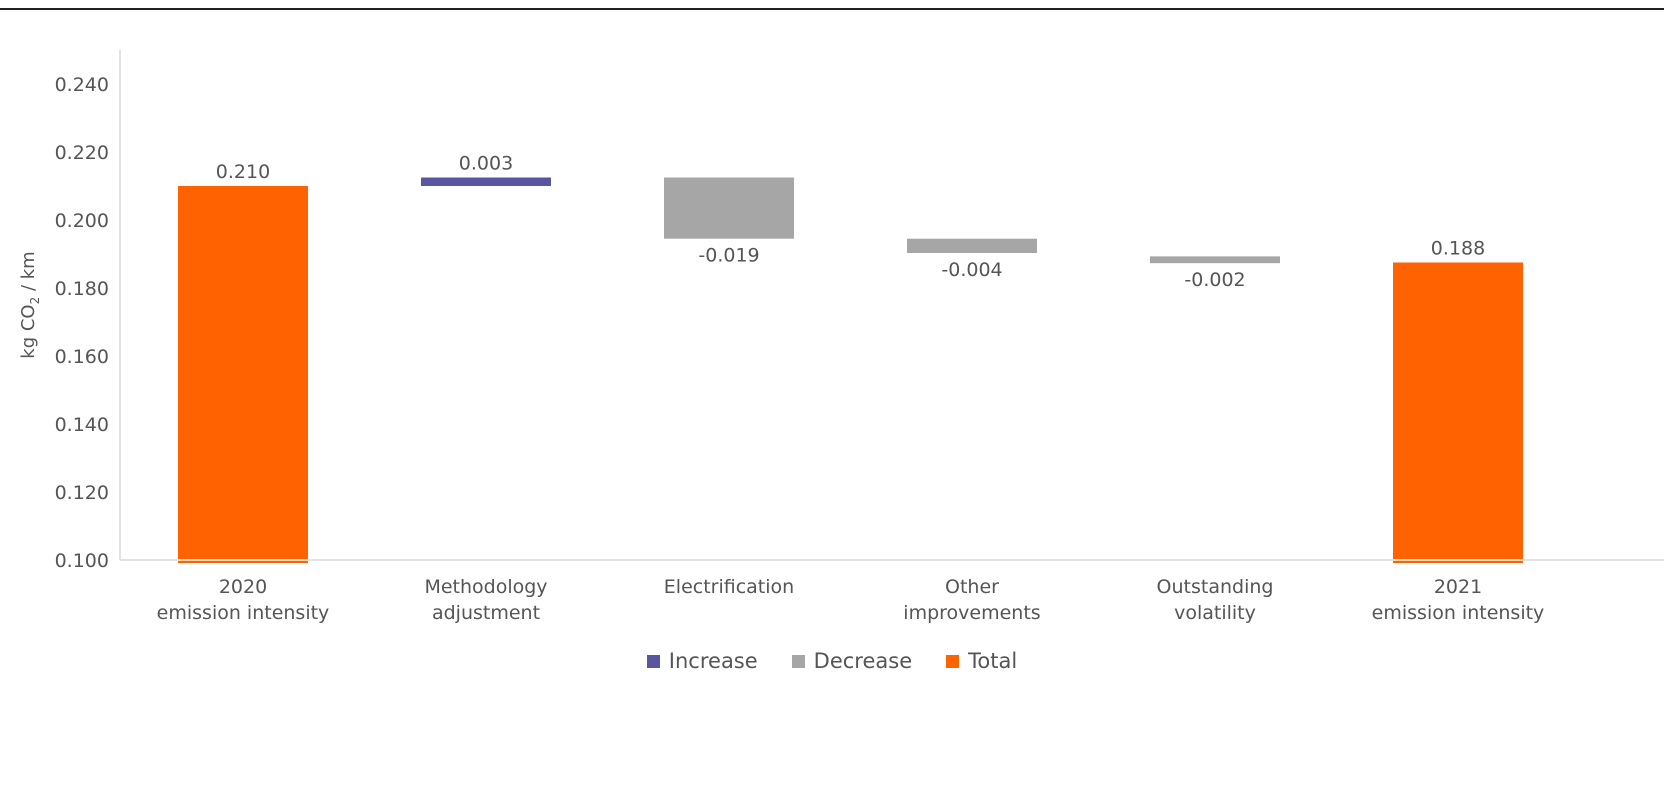 Image resolution: width=1664 pixels, height=790 pixels. I want to click on legend-swatch-total, so click(953, 661).